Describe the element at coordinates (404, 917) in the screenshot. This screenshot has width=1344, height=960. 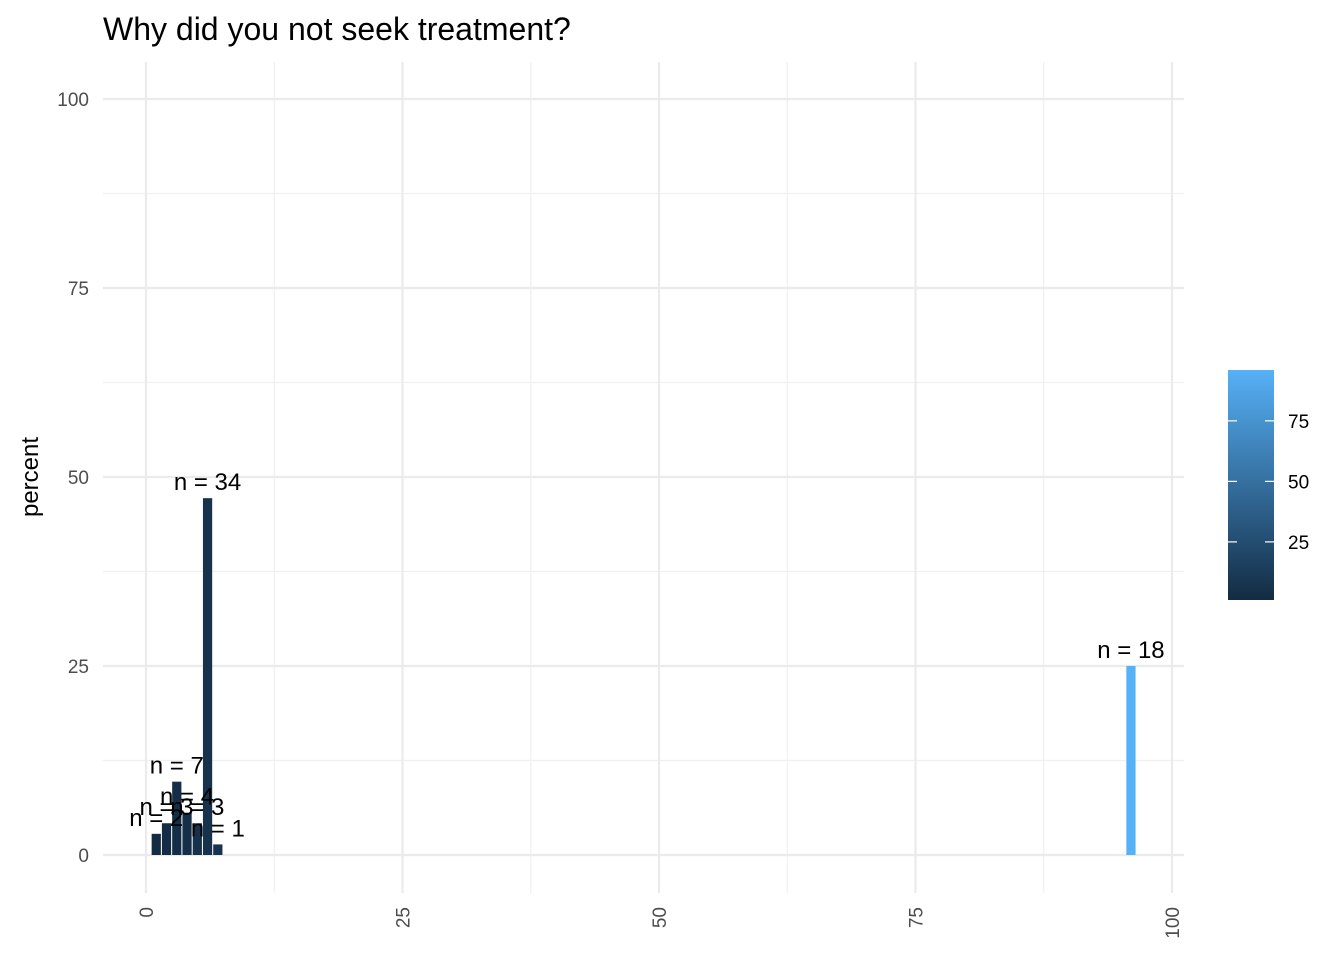
I see `x-tick-label: 25` at that location.